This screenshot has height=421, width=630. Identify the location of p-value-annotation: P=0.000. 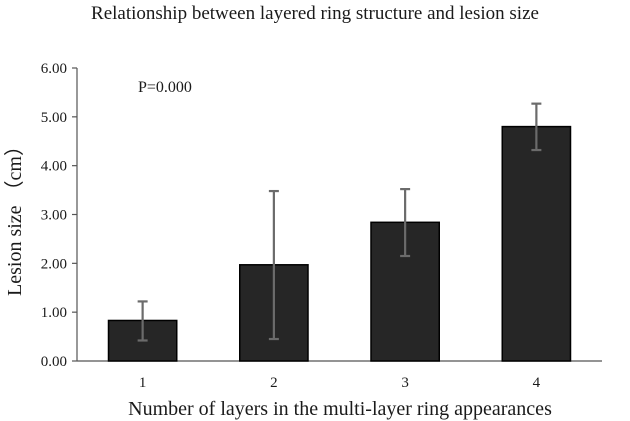
(165, 87).